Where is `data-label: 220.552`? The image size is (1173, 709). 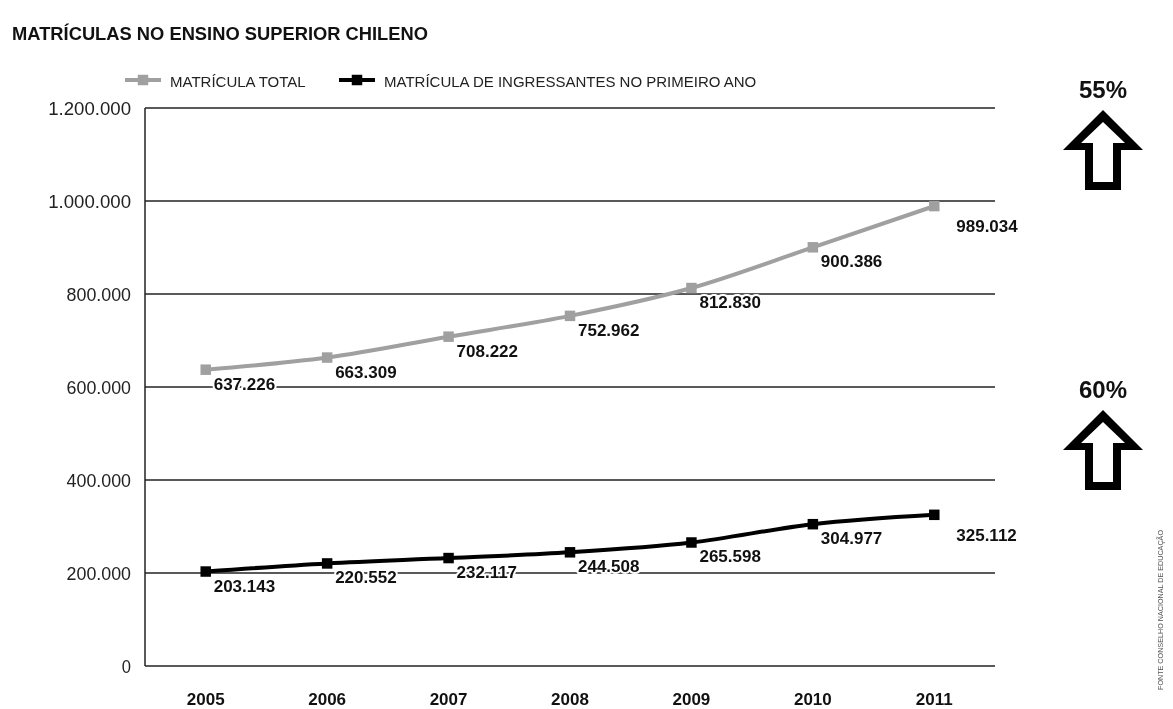 data-label: 220.552 is located at coordinates (366, 578).